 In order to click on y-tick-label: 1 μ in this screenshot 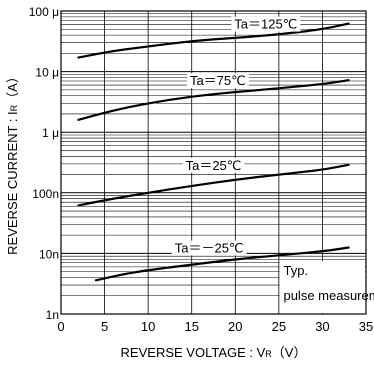, I will do `click(50, 133)`.